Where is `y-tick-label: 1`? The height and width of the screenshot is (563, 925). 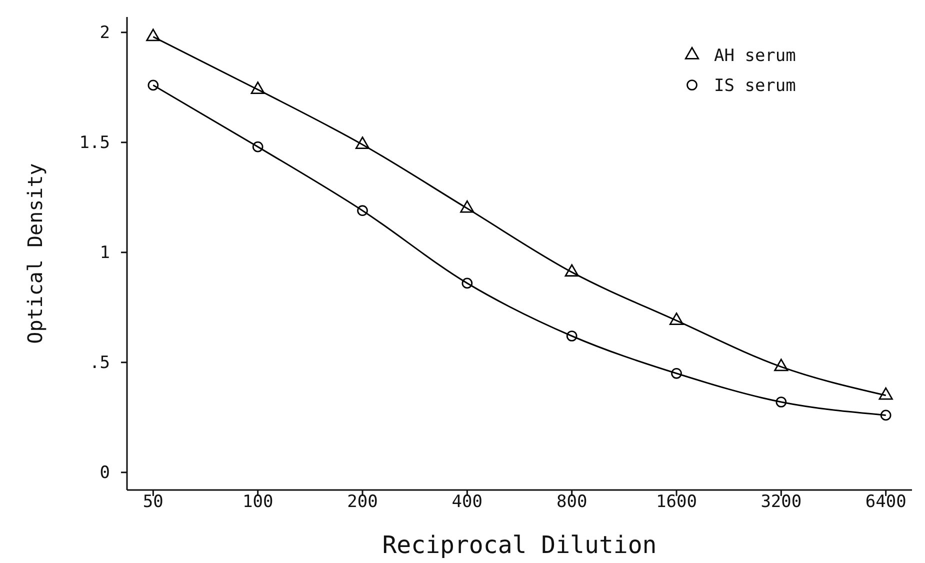
y-tick-label: 1 is located at coordinates (105, 252).